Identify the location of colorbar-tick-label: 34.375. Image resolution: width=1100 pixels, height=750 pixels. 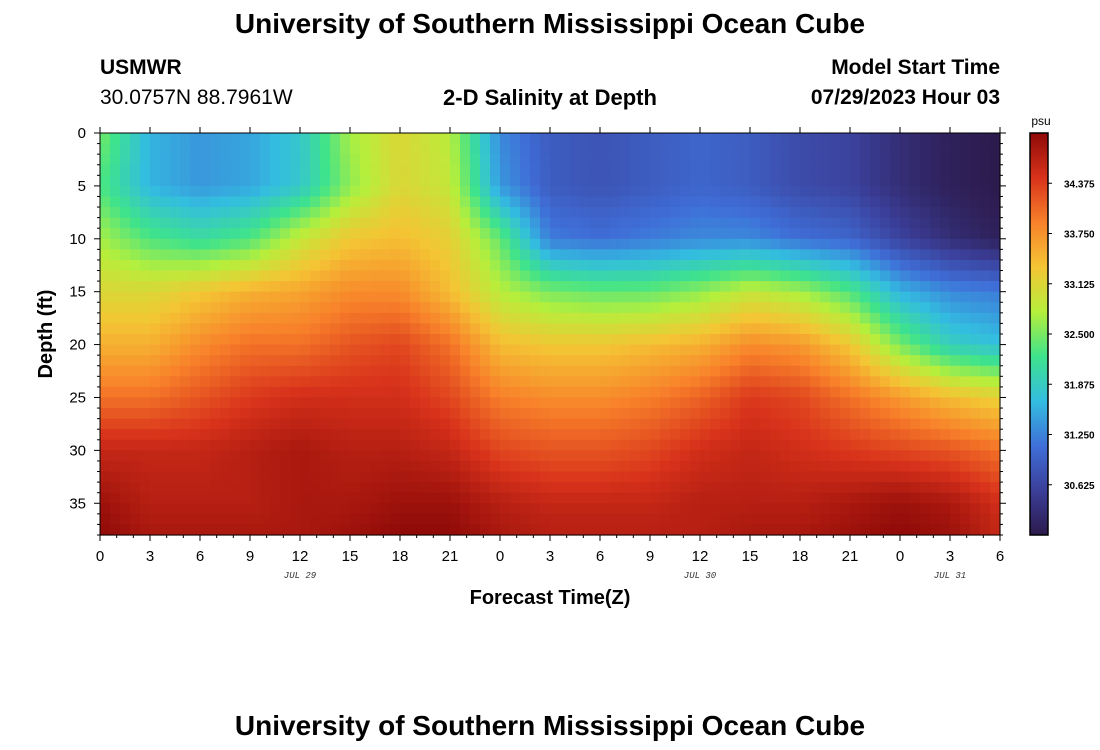
(1079, 184).